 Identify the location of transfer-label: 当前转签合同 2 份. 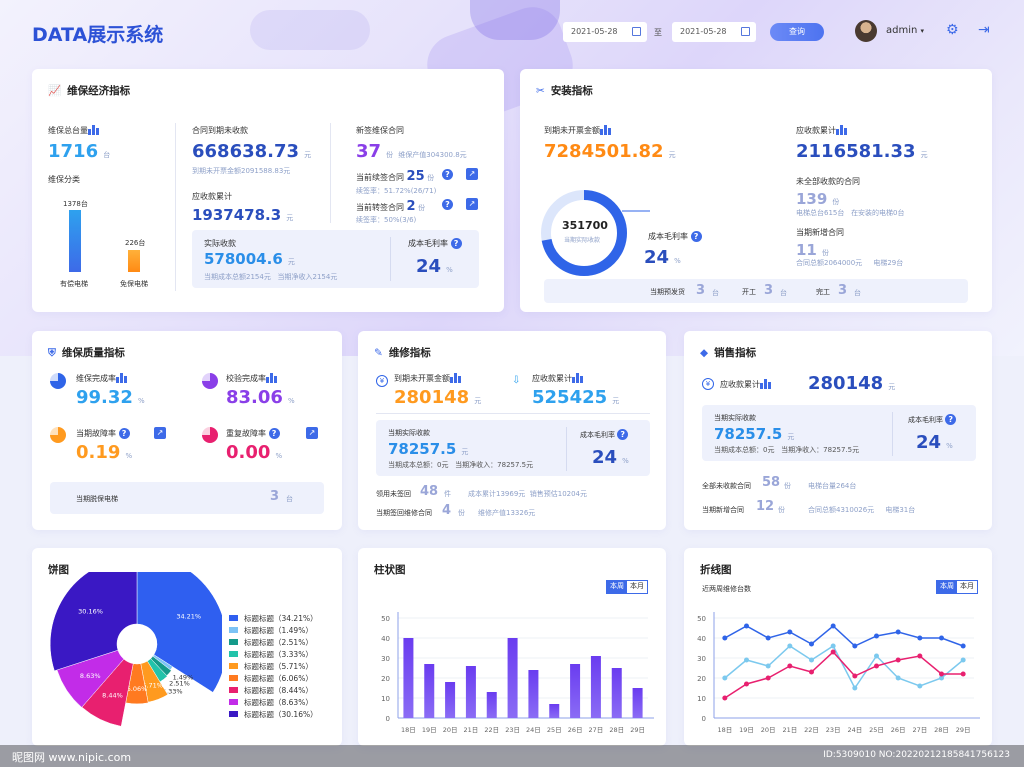
(391, 206).